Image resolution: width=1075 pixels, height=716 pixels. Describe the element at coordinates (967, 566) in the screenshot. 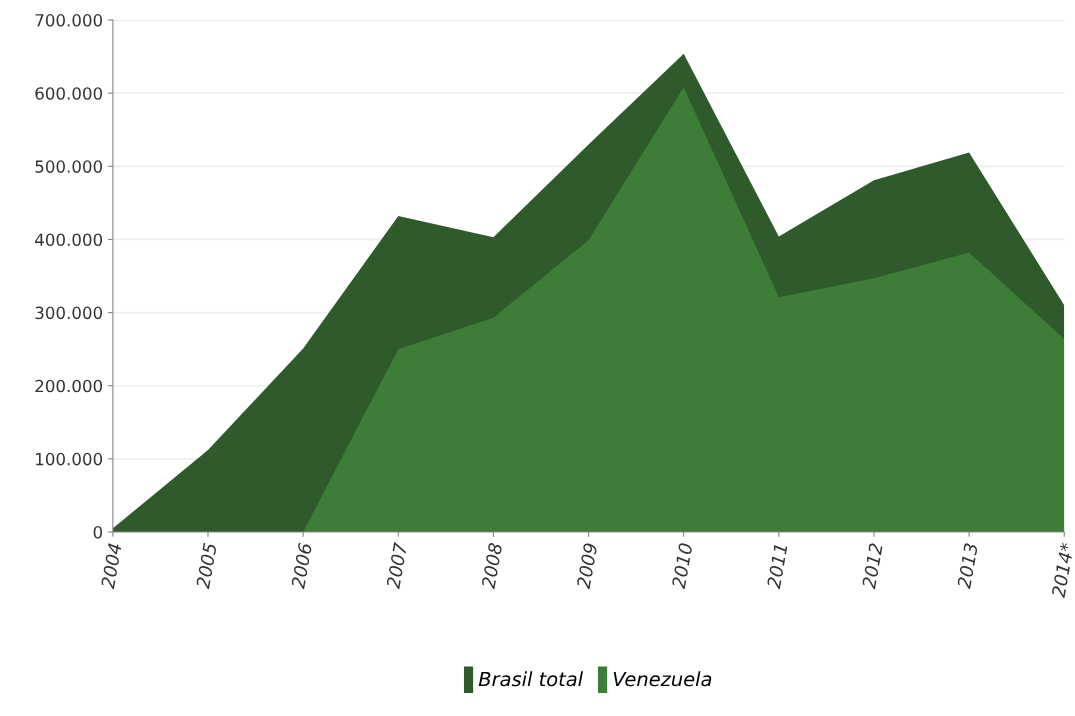

I see `x-tick-label: 2013` at that location.